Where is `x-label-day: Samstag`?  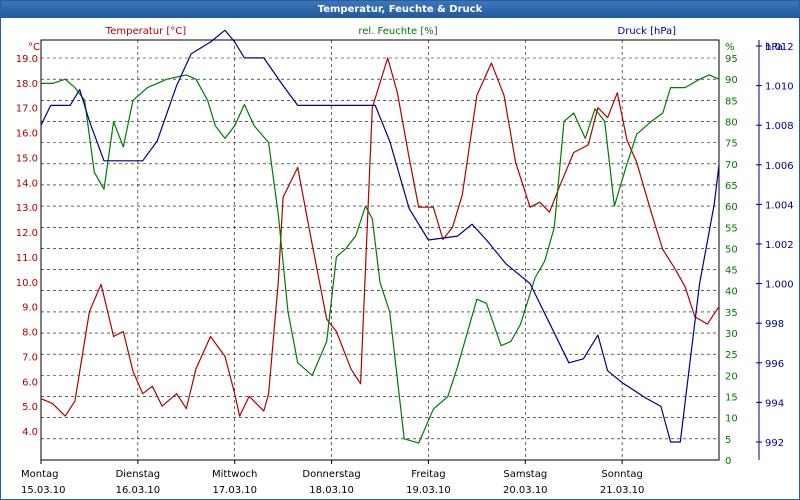 x-label-day: Samstag is located at coordinates (525, 474).